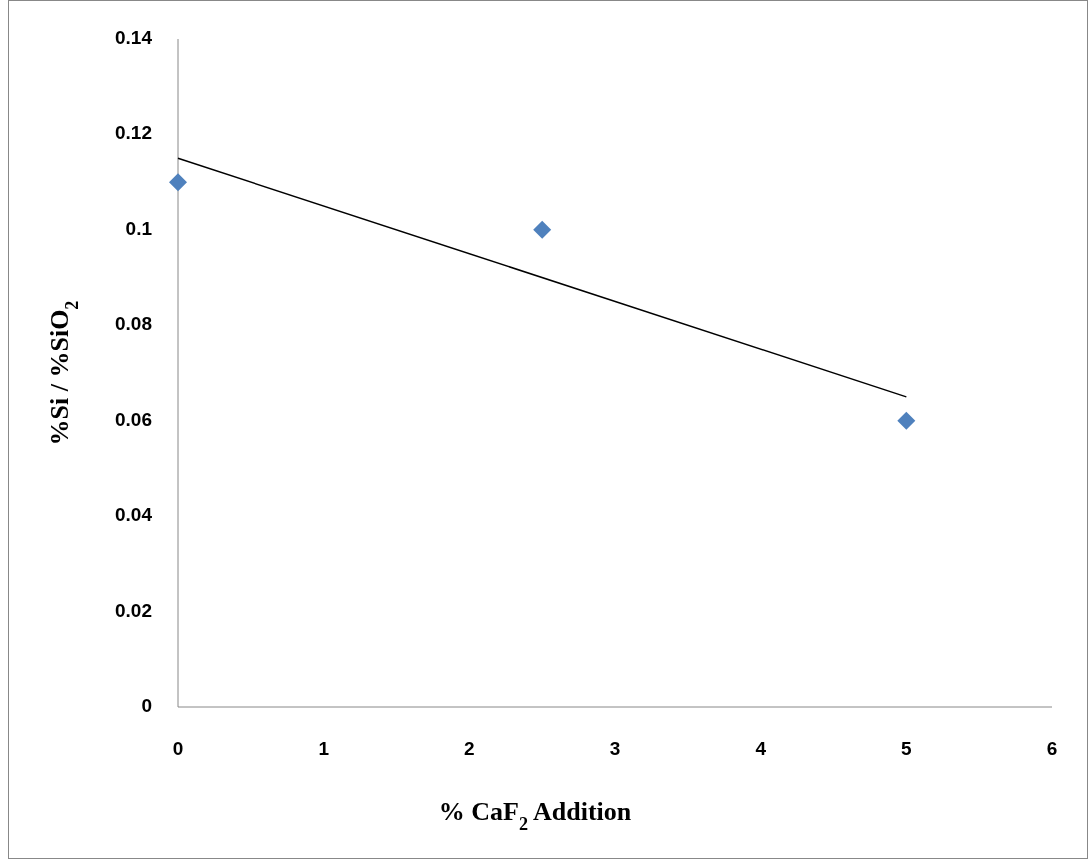  What do you see at coordinates (615, 748) in the screenshot?
I see `x-tick-label: 3` at bounding box center [615, 748].